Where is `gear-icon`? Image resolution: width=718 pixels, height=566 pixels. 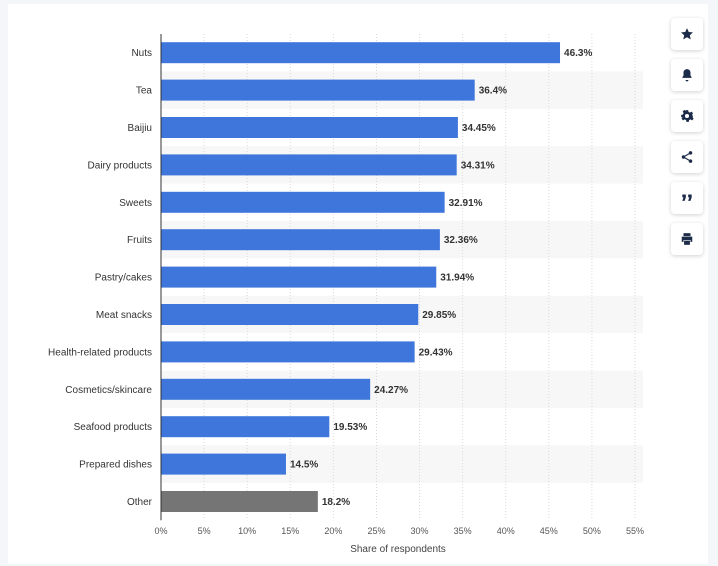
gear-icon is located at coordinates (687, 115).